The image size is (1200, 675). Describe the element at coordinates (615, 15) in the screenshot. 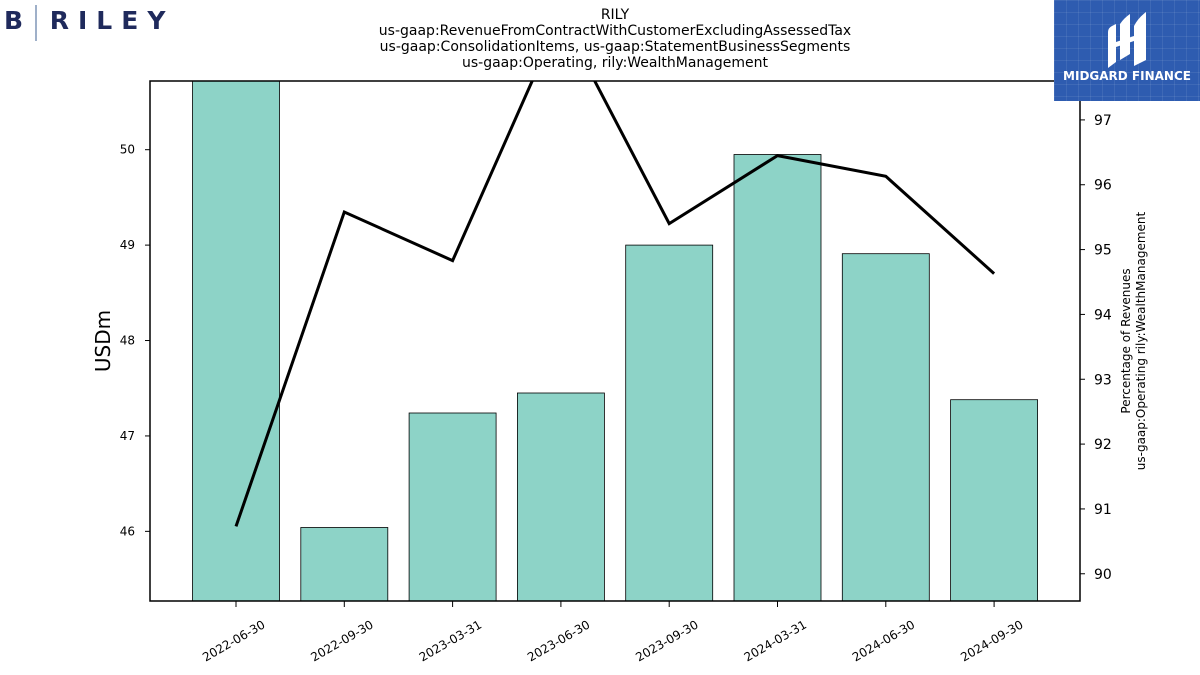

I see `title-line-1: RILY` at that location.